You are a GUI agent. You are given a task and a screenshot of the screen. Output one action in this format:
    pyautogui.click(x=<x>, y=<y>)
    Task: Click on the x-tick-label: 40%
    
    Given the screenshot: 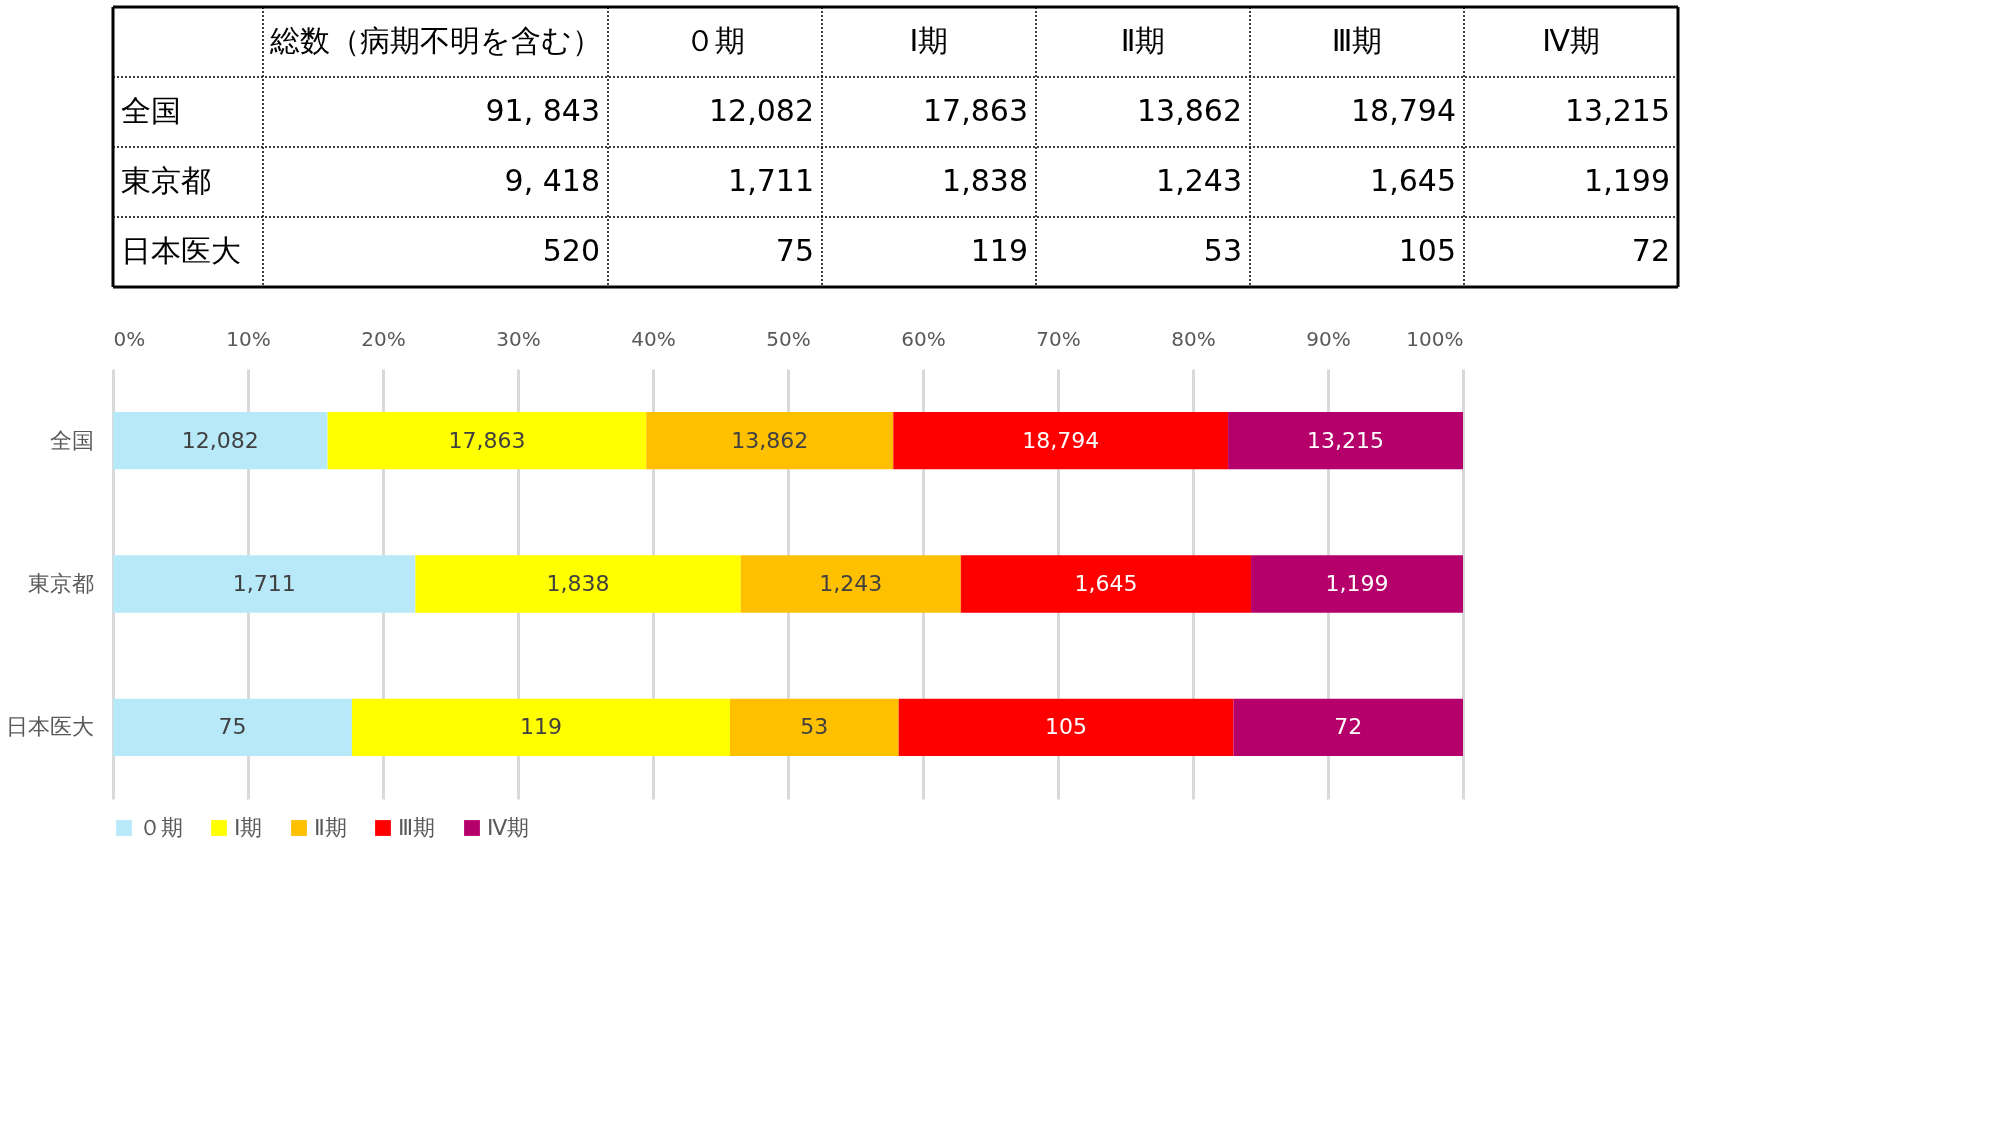 What is the action you would take?
    pyautogui.click(x=653, y=338)
    